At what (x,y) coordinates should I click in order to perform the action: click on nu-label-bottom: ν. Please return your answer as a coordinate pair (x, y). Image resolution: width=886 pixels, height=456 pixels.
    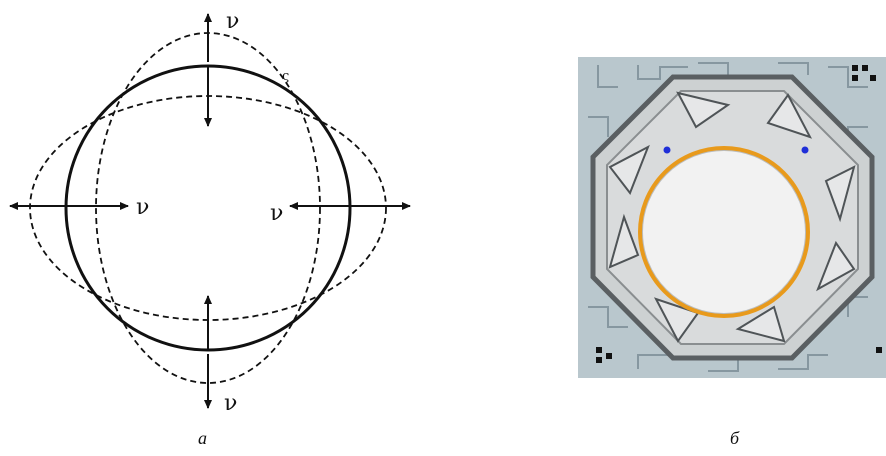
    Looking at the image, I should click on (230, 403).